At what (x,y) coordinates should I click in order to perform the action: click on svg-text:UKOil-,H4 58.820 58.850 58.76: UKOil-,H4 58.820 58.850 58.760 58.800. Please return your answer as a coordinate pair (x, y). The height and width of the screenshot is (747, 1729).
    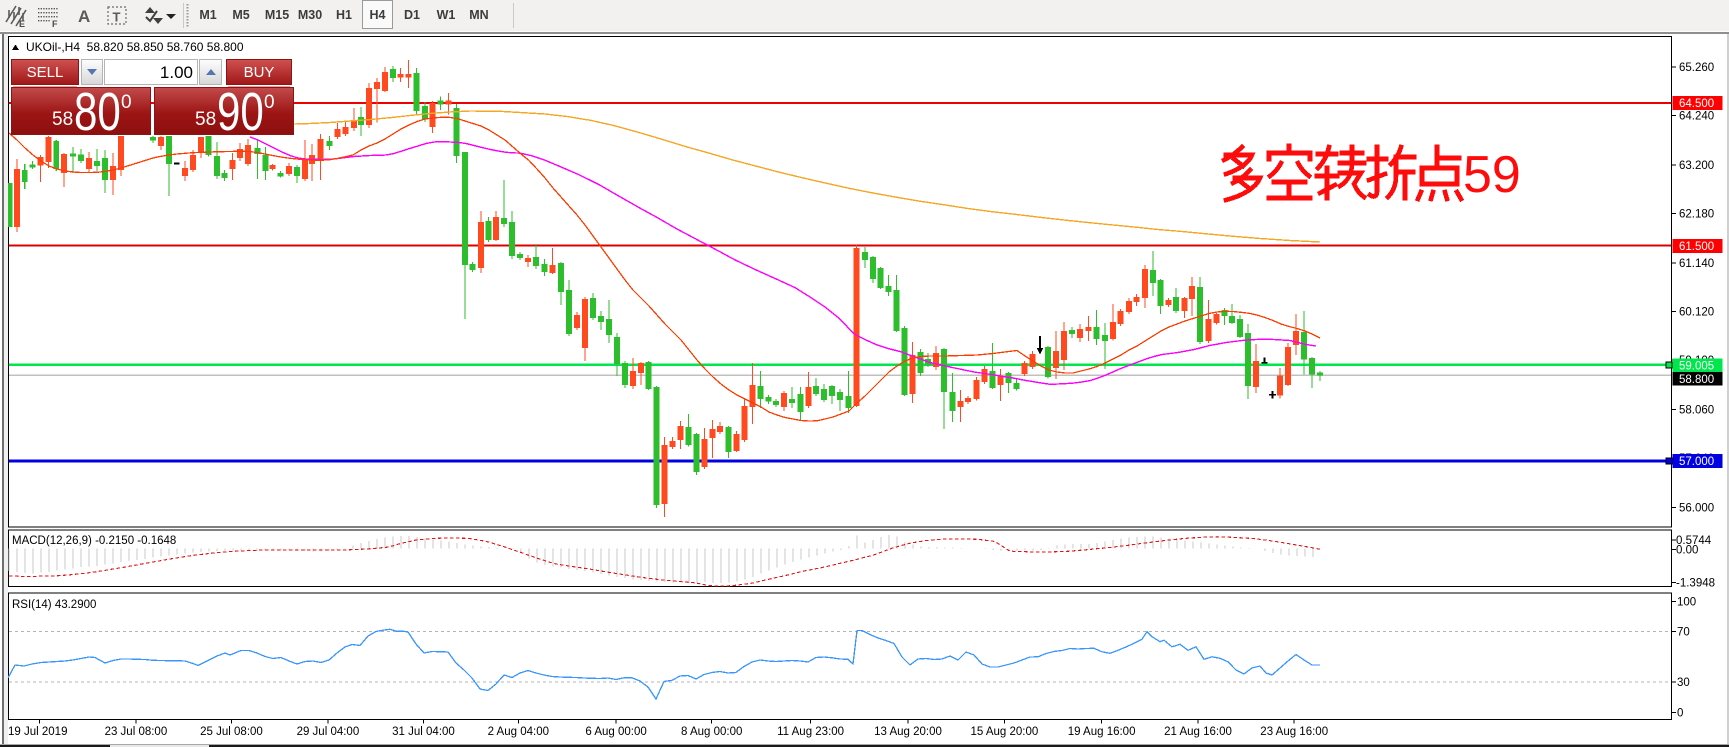
    Looking at the image, I should click on (135, 47).